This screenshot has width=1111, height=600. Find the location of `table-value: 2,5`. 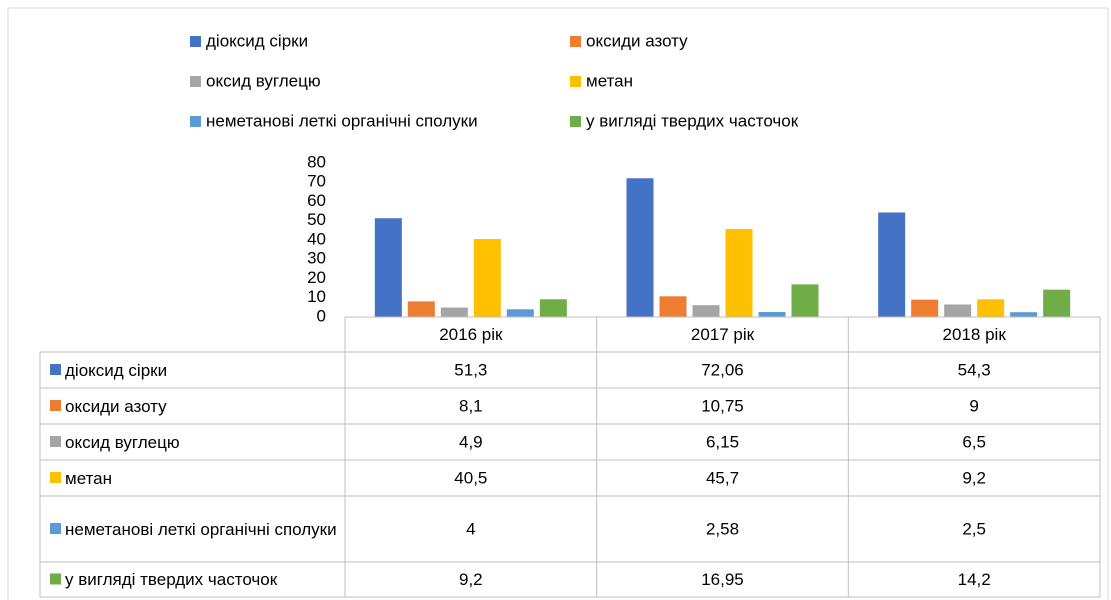

table-value: 2,5 is located at coordinates (974, 528).